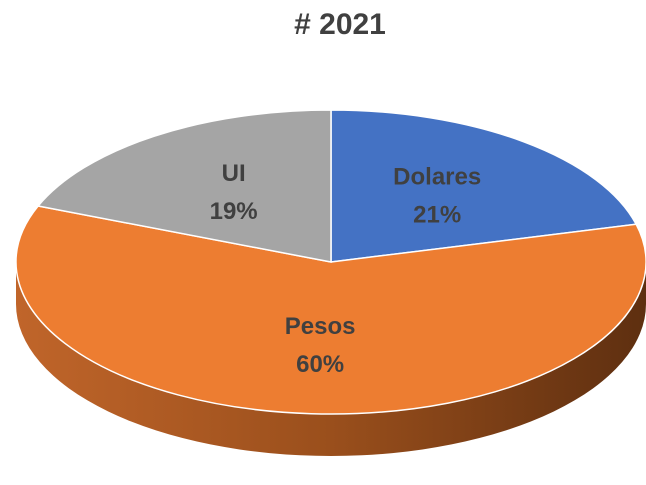  Describe the element at coordinates (437, 214) in the screenshot. I see `slice-value-label: 21%` at that location.